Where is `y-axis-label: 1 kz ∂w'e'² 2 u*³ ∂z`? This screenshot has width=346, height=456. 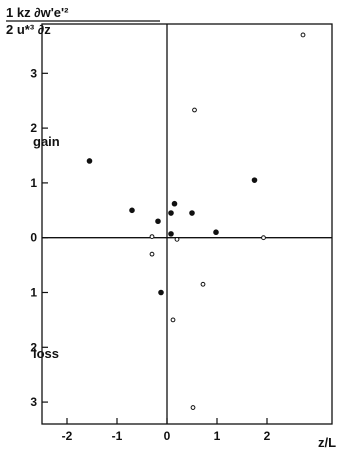 y-axis-label: 1 kz ∂w'e'² 2 u*³ ∂z is located at coordinates (83, 21).